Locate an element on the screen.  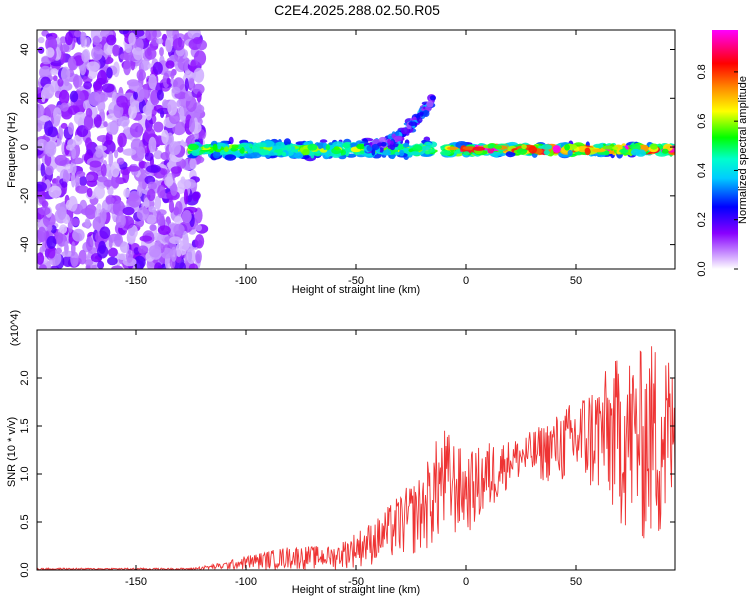
x-tick-label: -100 is located at coordinates (246, 281).